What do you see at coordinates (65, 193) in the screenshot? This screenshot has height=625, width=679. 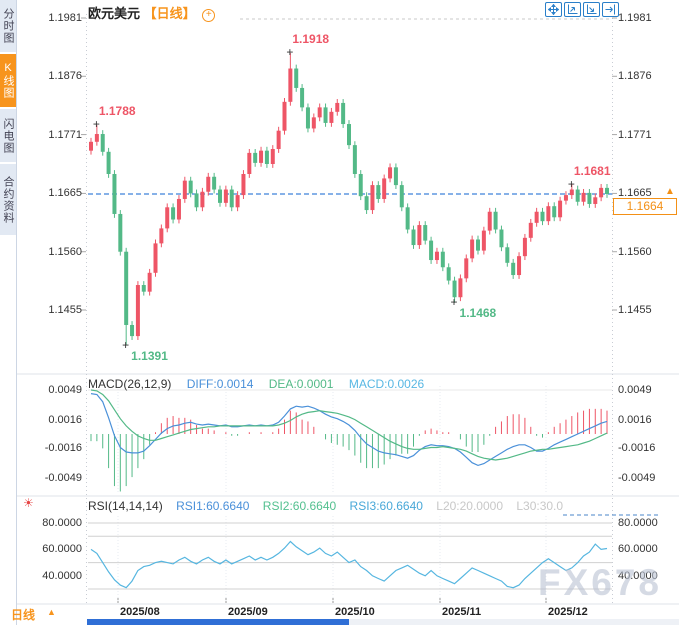 I see `price-axis-label-left: 1.1665` at bounding box center [65, 193].